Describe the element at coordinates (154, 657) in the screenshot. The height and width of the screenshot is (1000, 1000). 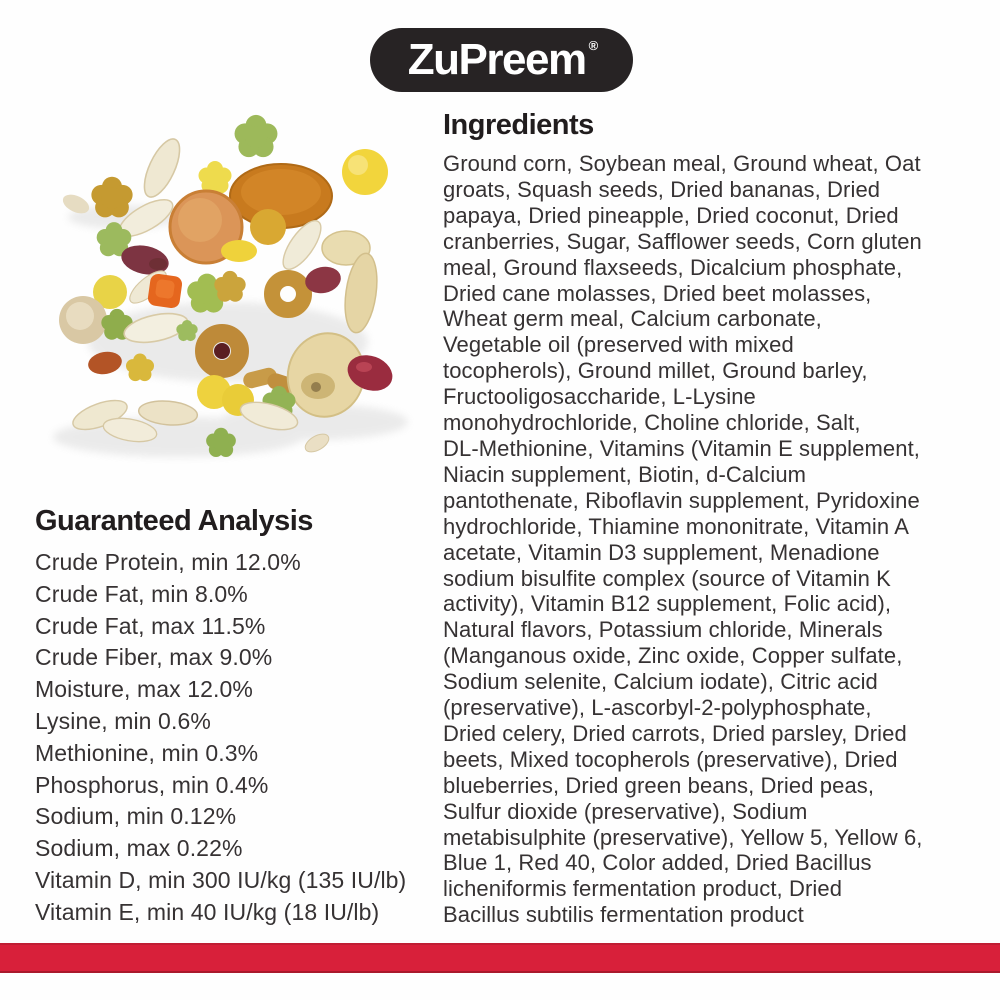
I see `ga-row-crude-fiber: Crude Fiber, max 9.0%` at that location.